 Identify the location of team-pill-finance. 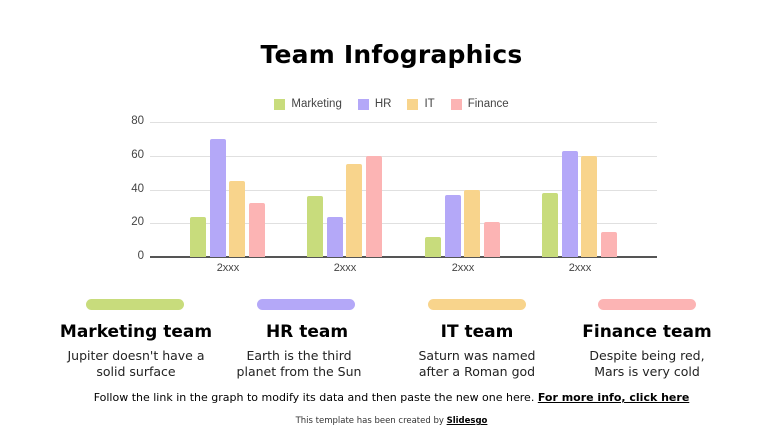
(647, 304).